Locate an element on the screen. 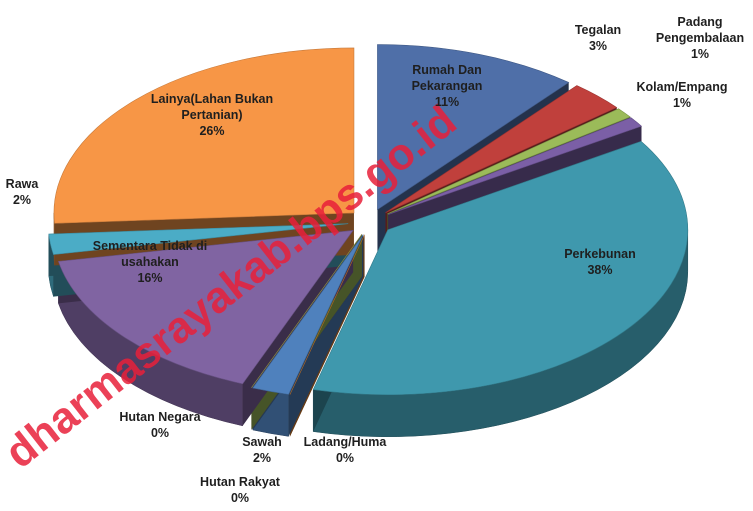  data-label: Tegalan 3% is located at coordinates (598, 38).